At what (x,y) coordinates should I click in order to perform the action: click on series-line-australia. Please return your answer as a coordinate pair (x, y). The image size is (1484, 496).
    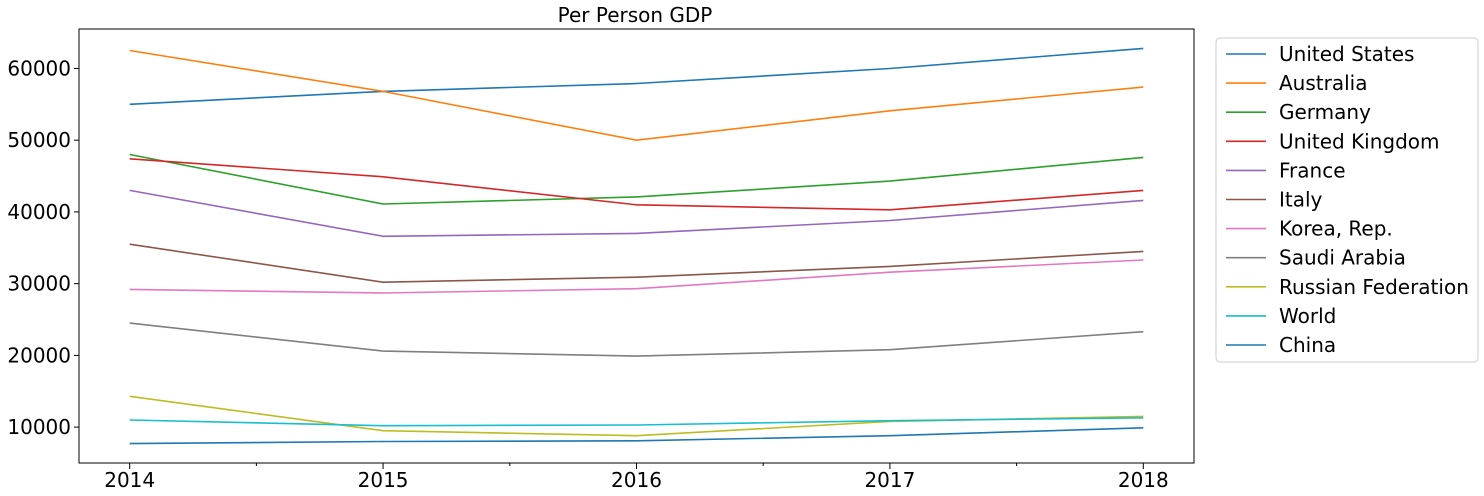
    Looking at the image, I should click on (636, 95).